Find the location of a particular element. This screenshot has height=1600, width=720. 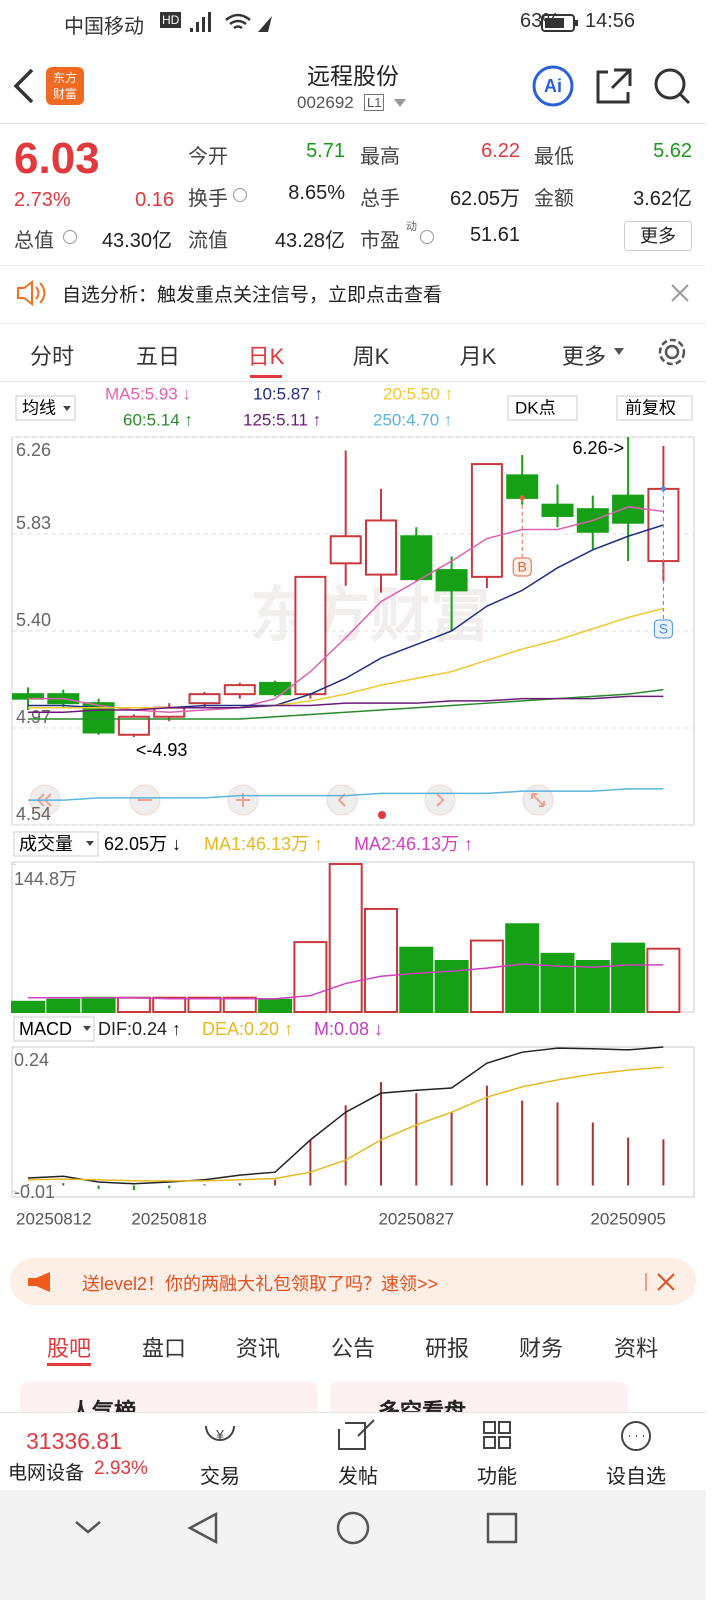

x-tick-label: 20250905 is located at coordinates (628, 1218).